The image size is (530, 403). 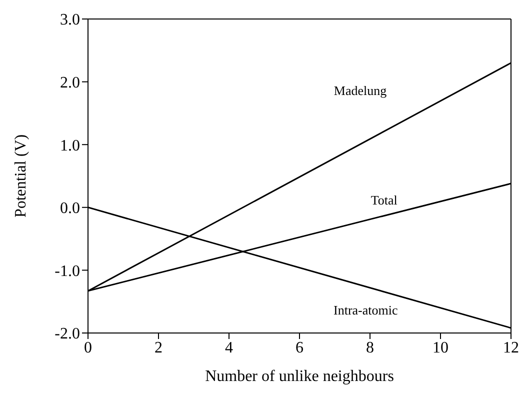 I want to click on y-tick-label: 2.0, so click(x=70, y=83).